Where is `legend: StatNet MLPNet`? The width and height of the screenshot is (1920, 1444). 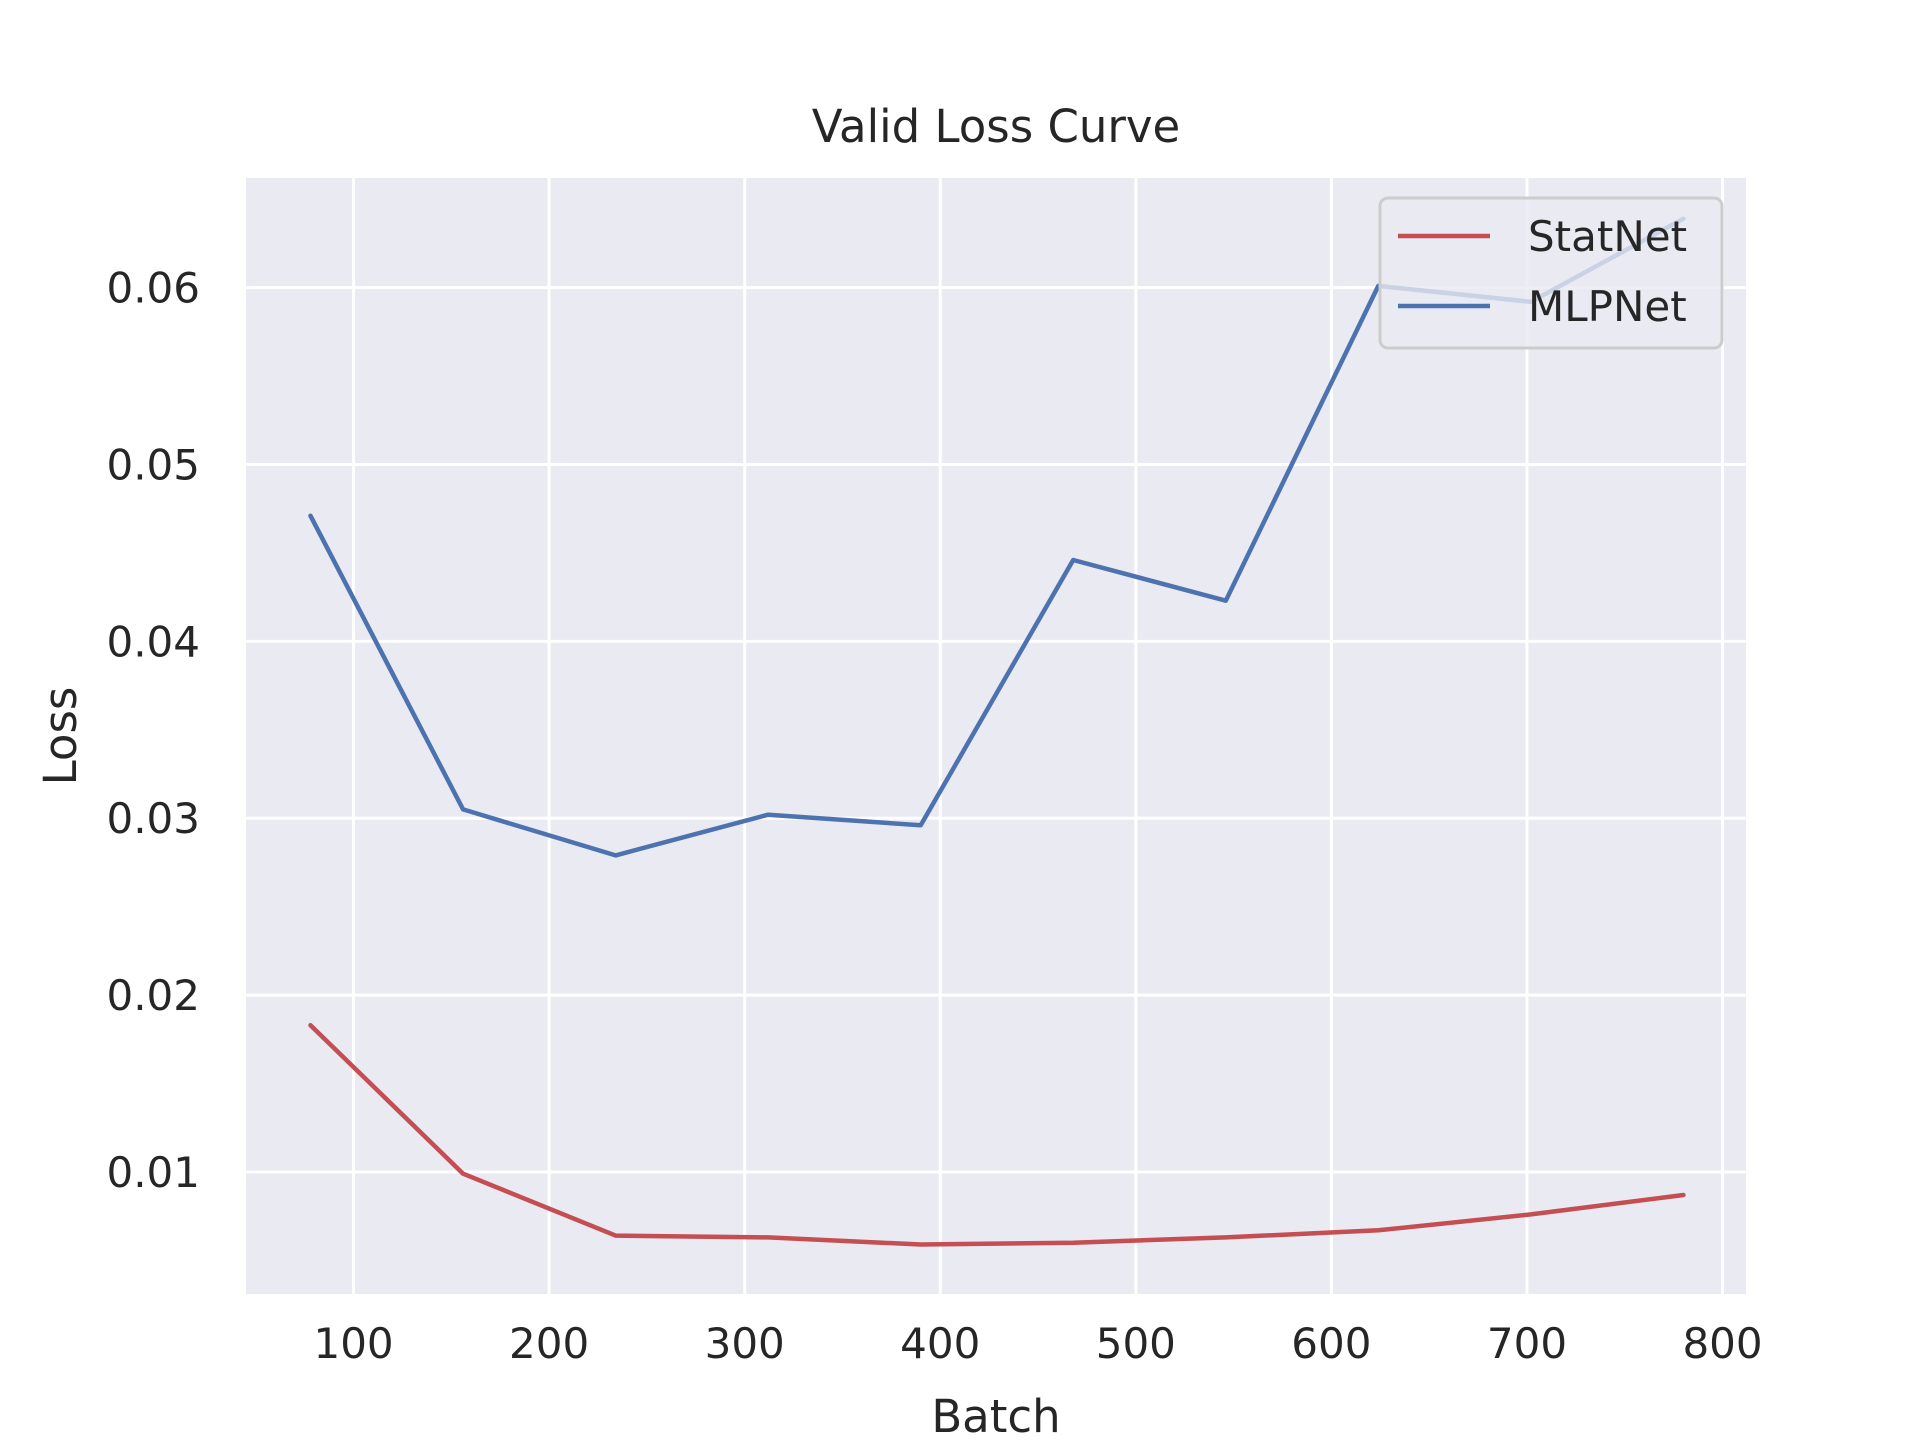
legend: StatNet MLPNet is located at coordinates (1551, 273).